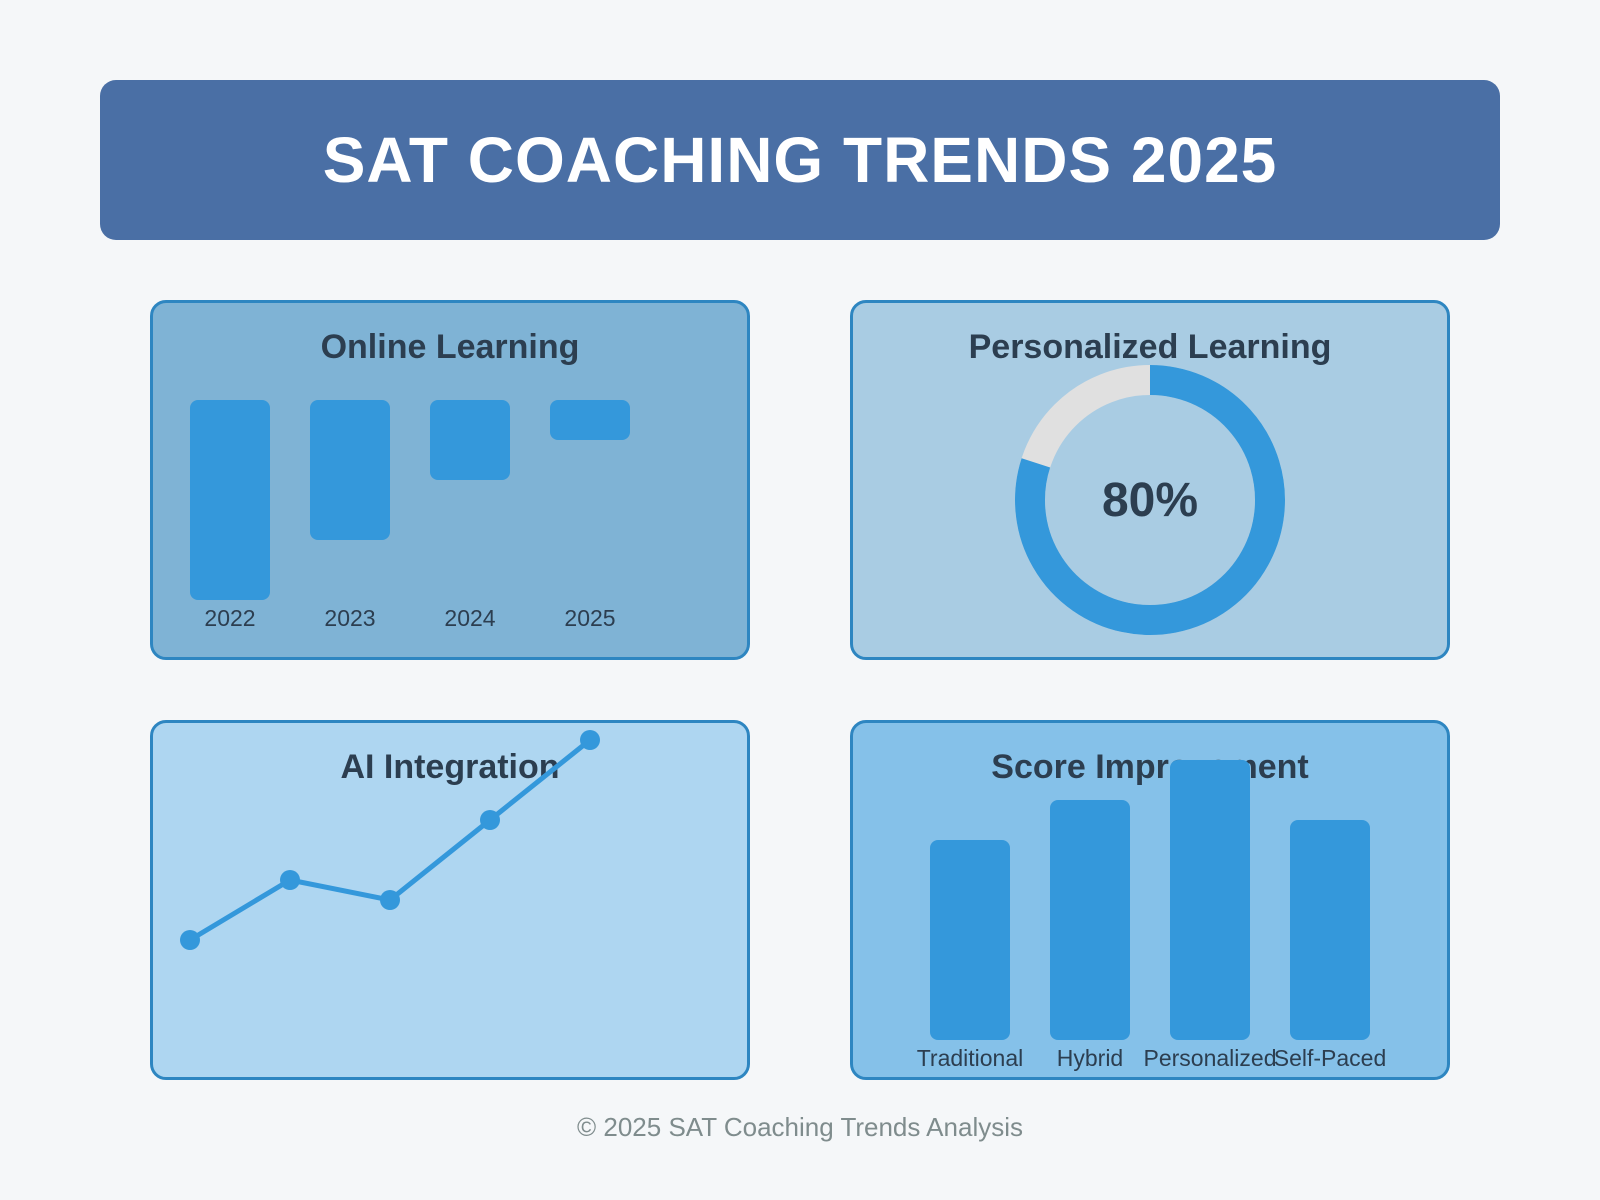  I want to click on online-bar-2023, so click(350, 470).